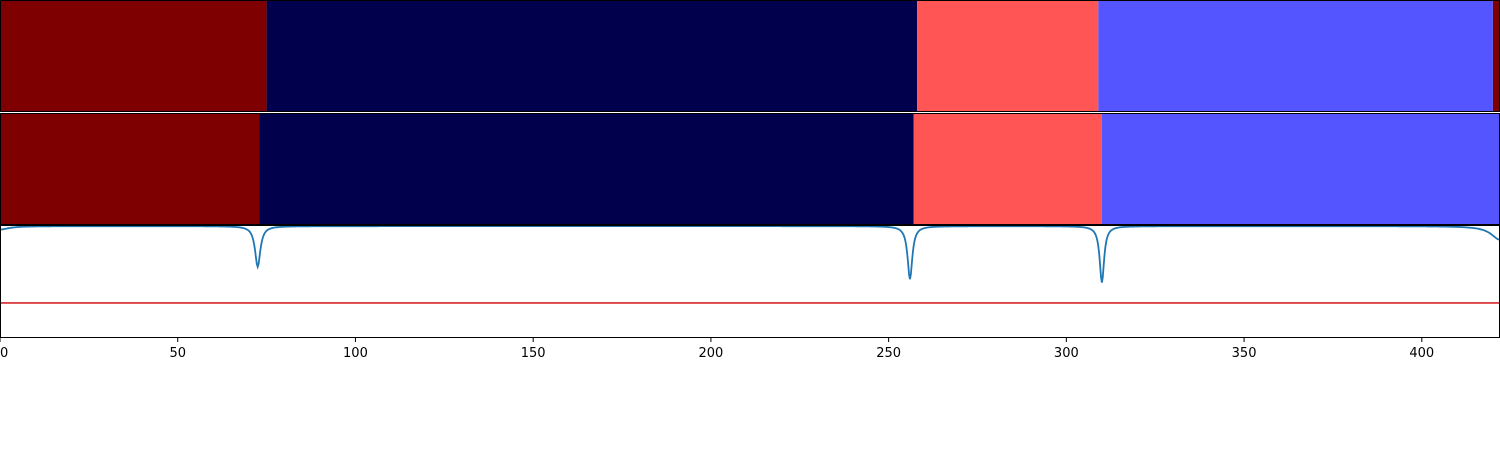  What do you see at coordinates (355, 353) in the screenshot?
I see `x-tick-label-100: 100` at bounding box center [355, 353].